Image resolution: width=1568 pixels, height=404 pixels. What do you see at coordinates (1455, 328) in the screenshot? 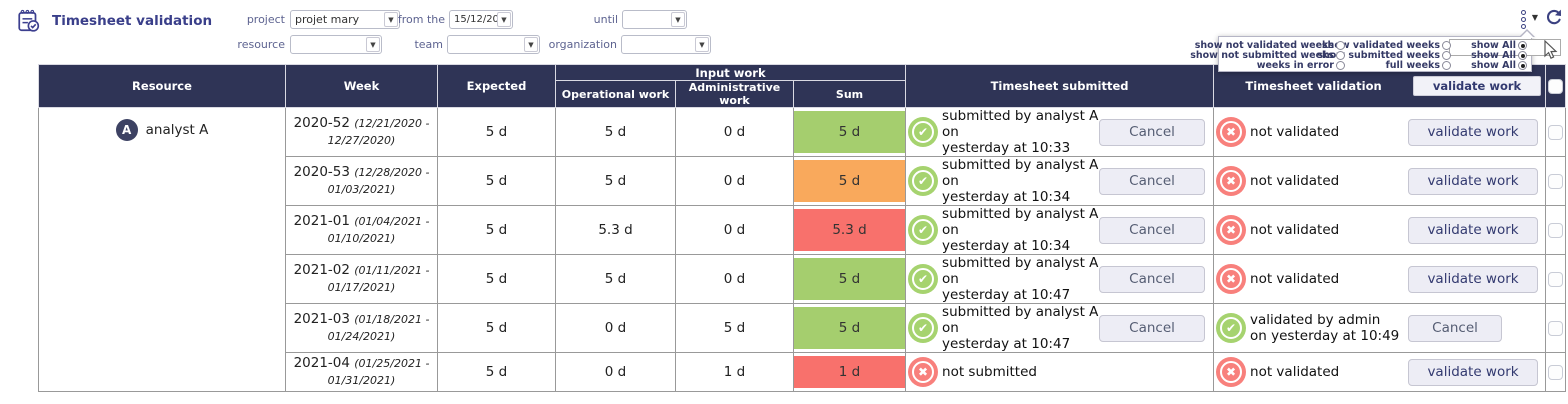
I see `cancel-validation-button: Cancel` at bounding box center [1455, 328].